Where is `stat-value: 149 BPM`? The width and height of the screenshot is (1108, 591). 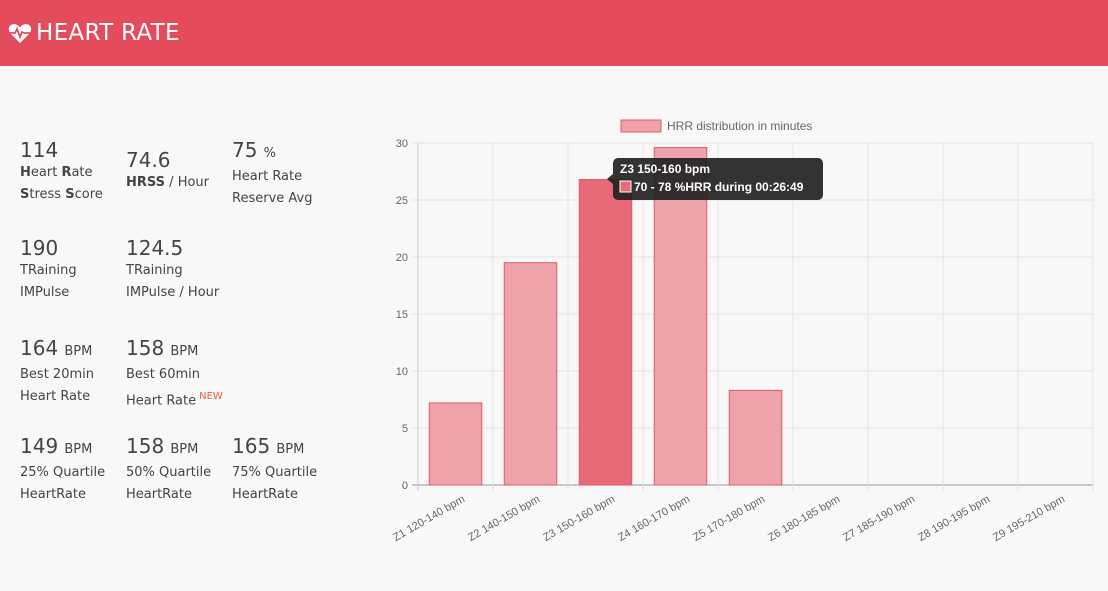
stat-value: 149 BPM is located at coordinates (62, 448).